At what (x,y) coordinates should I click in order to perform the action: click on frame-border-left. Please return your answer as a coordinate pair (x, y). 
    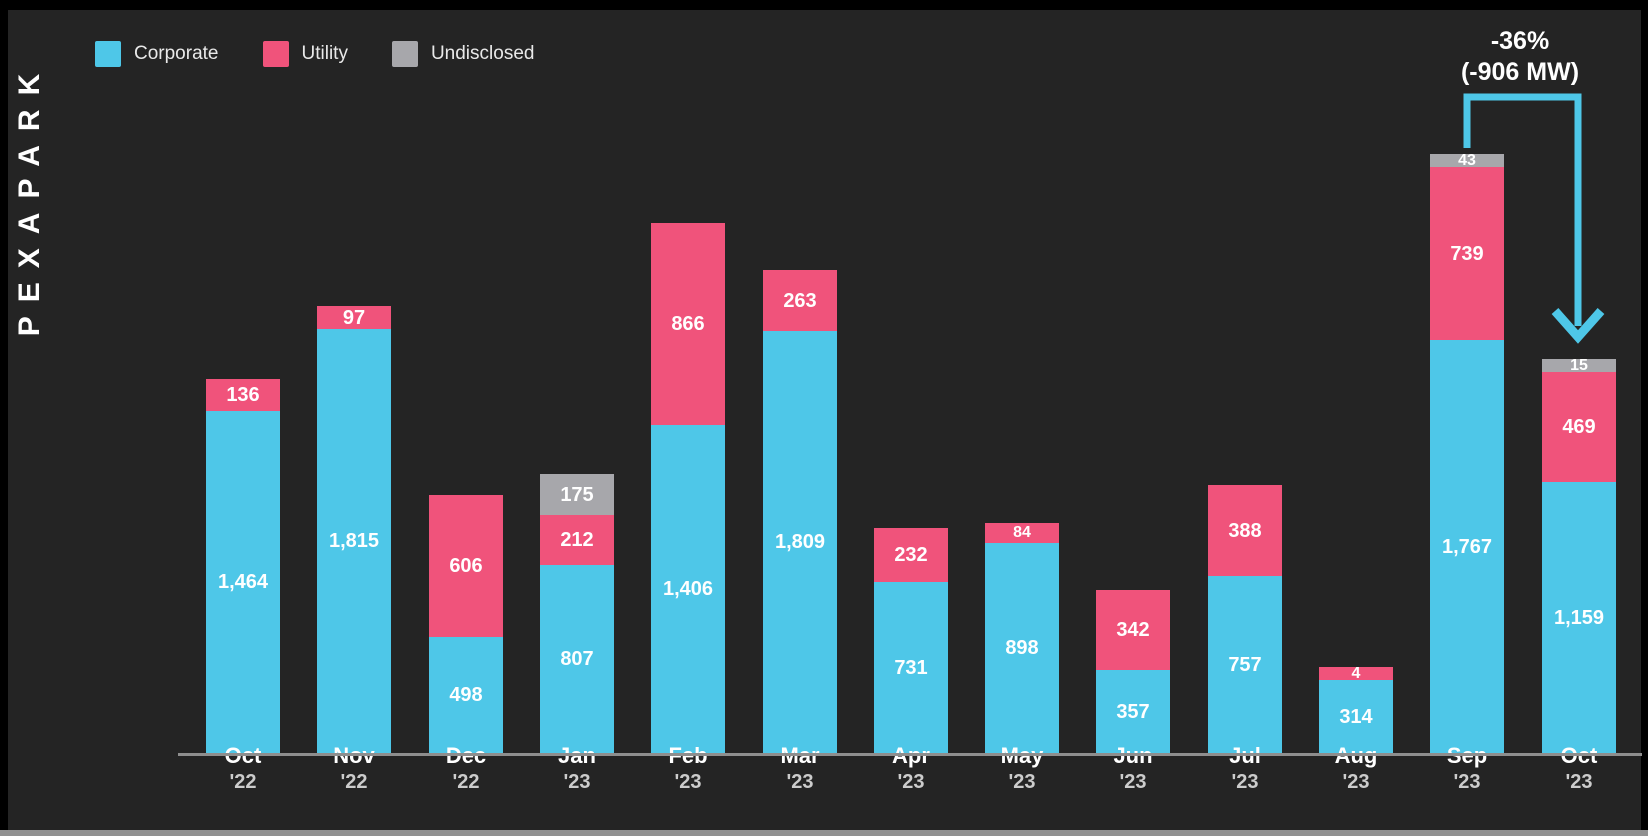
    Looking at the image, I should click on (4, 418).